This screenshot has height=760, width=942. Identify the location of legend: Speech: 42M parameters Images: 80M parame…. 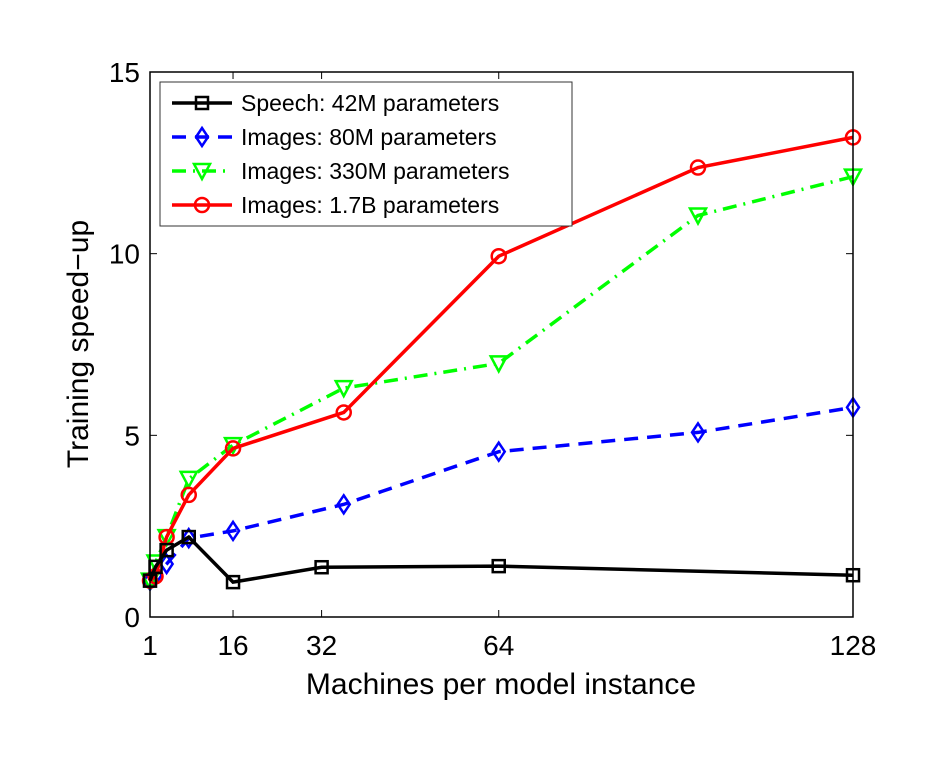
(366, 154).